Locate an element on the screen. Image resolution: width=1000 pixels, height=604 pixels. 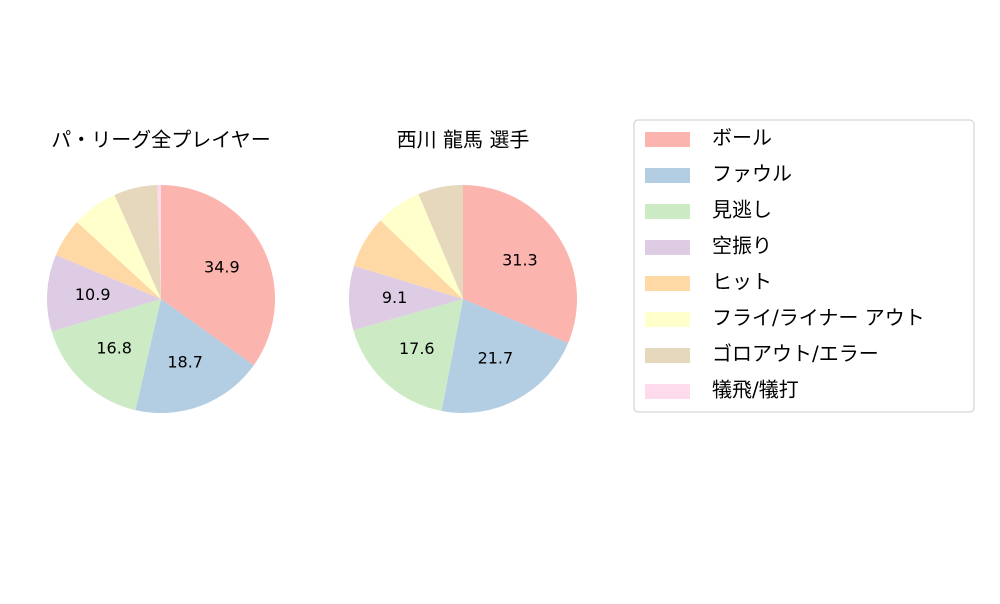
legend-label: フライ/ライナー アウト is located at coordinates (818, 318).